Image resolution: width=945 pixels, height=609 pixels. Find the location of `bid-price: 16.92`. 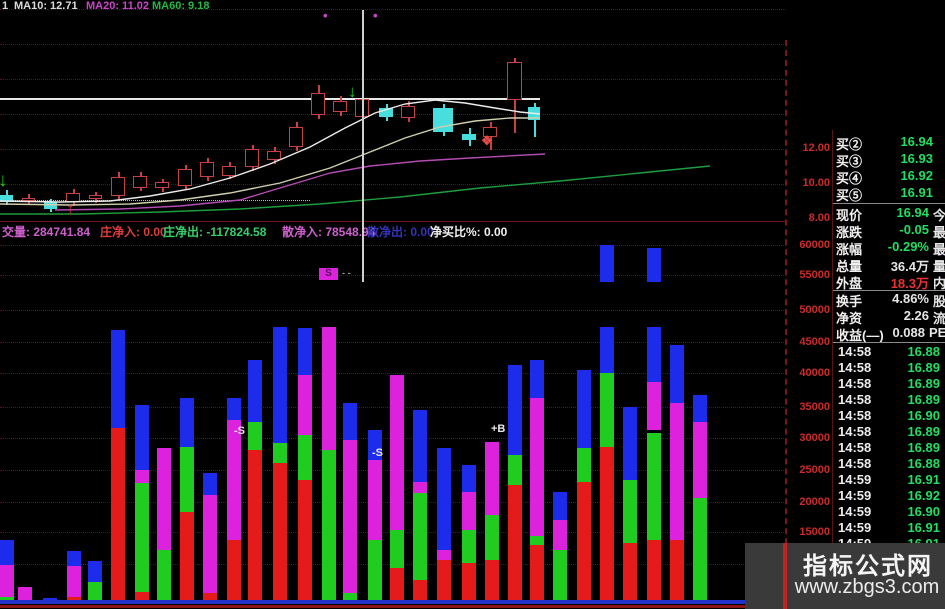

bid-price: 16.92 is located at coordinates (916, 175).